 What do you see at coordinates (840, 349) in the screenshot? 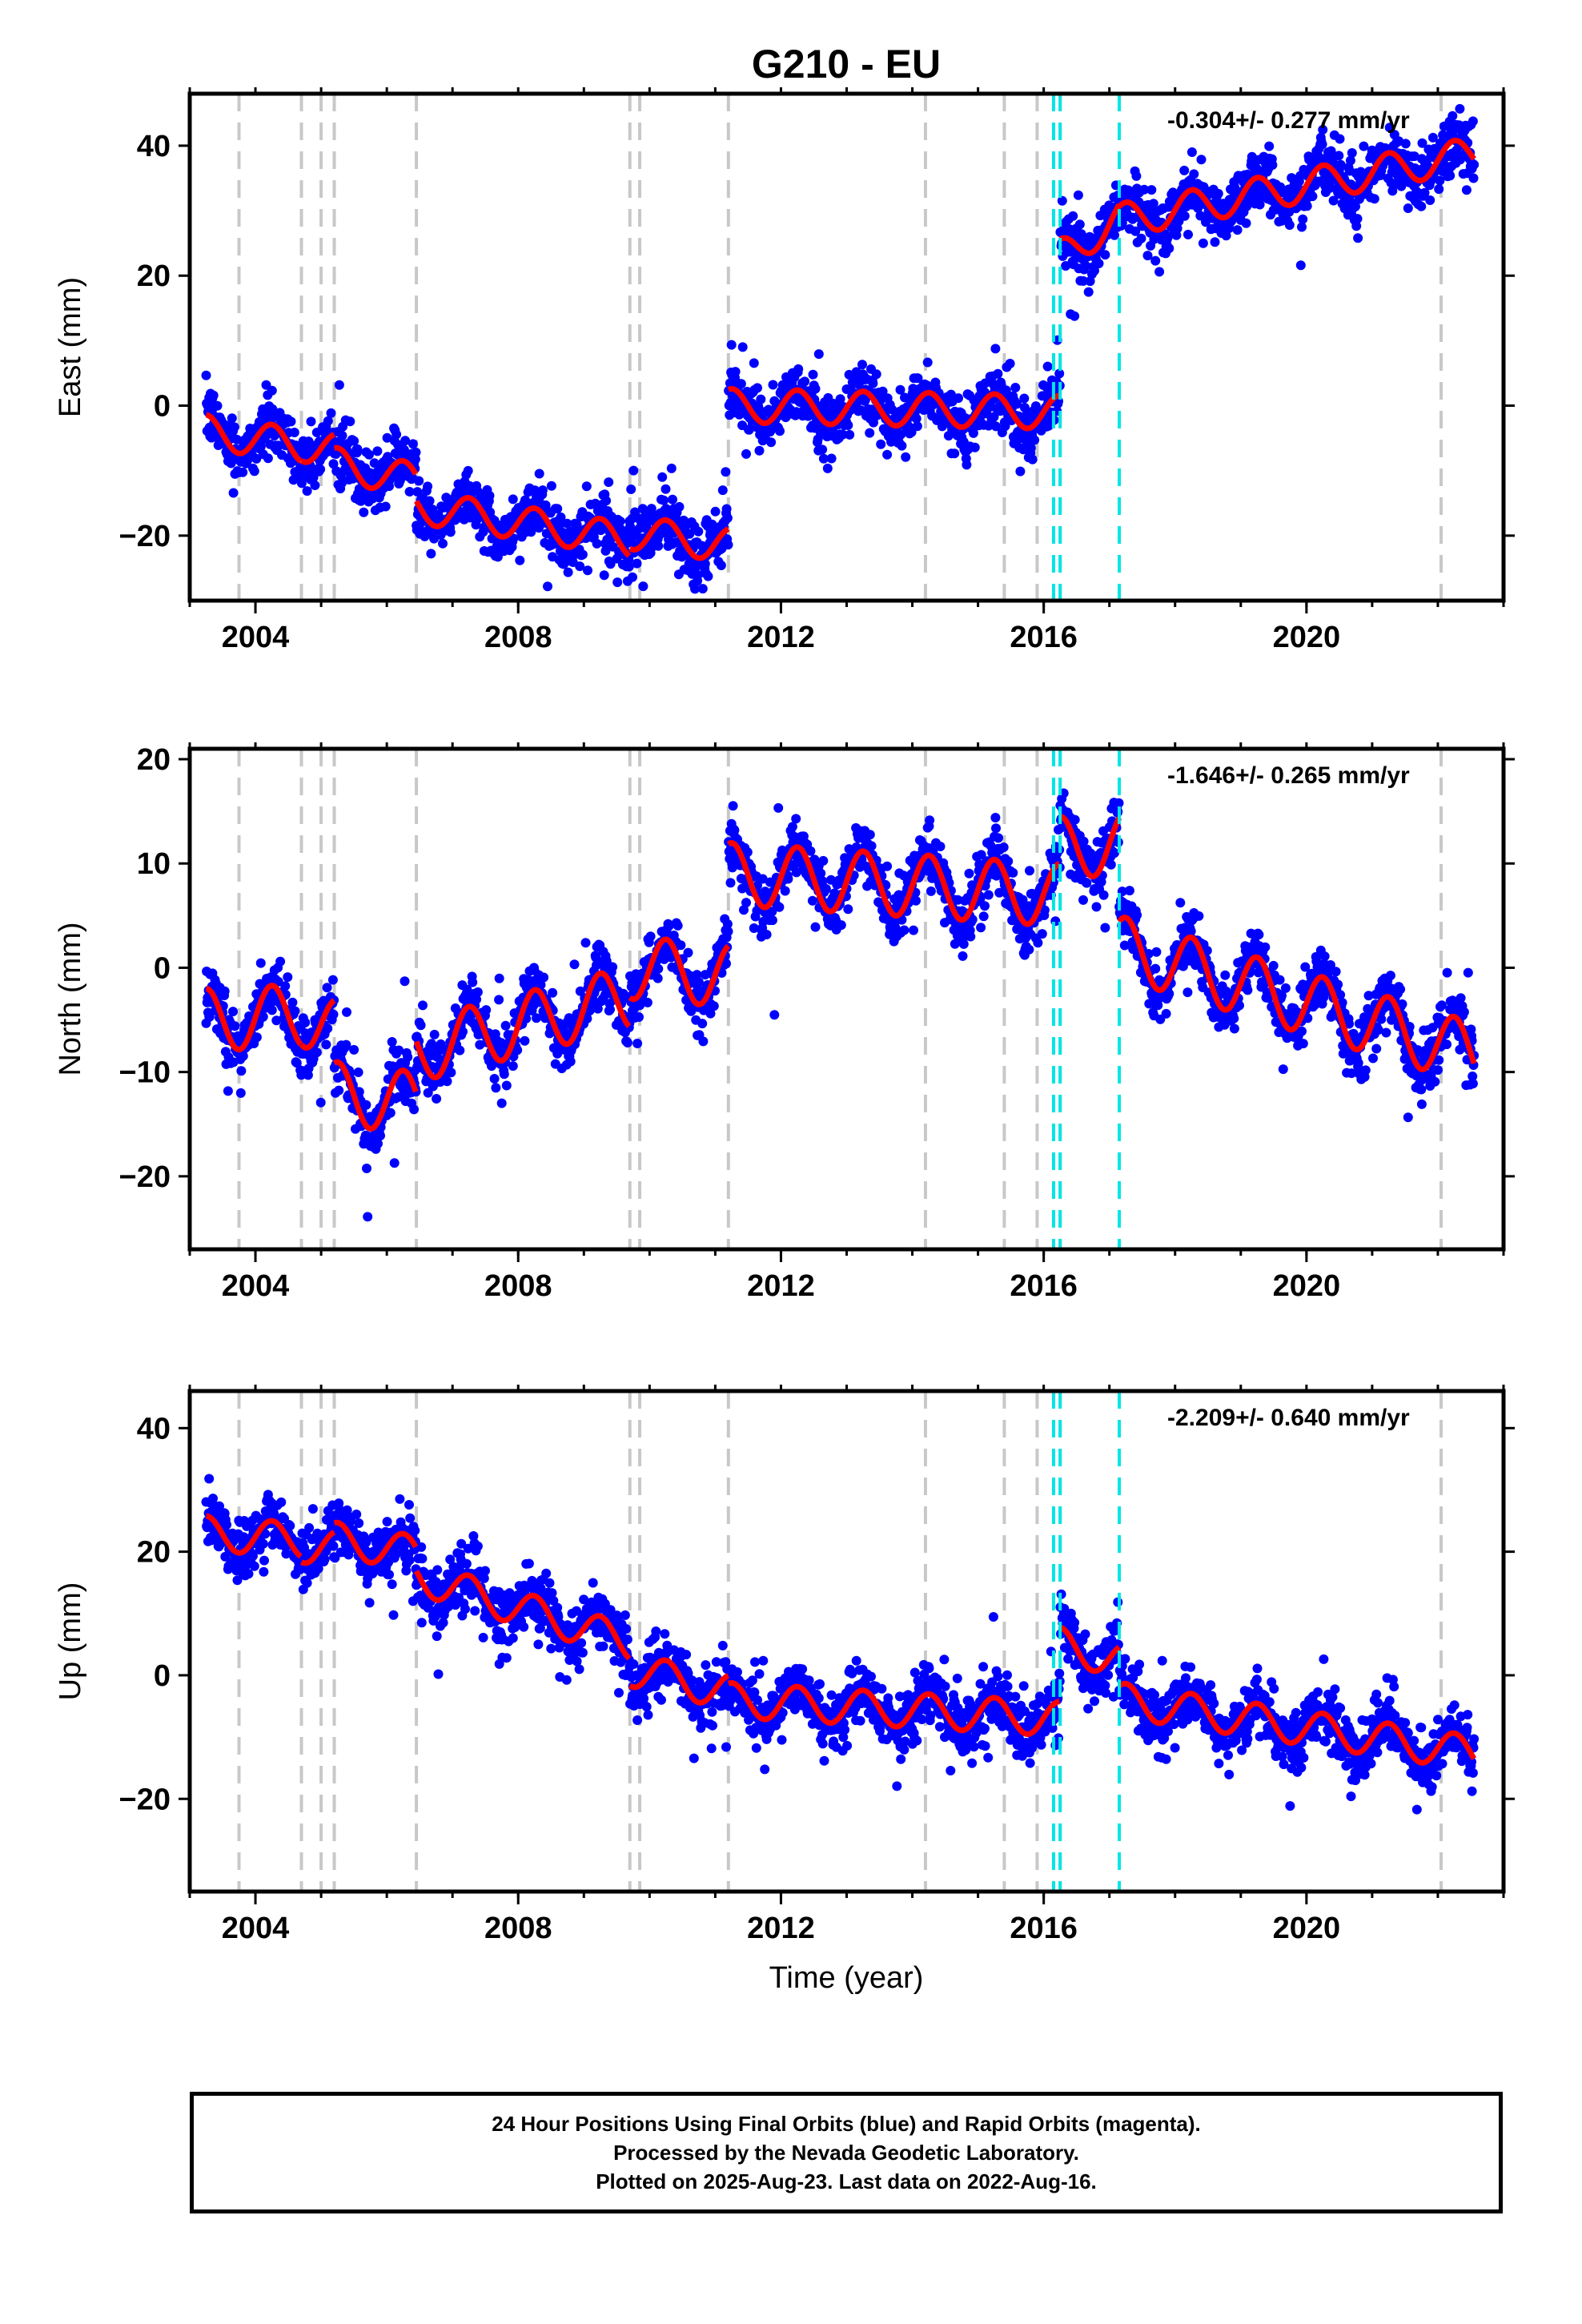
I see `model-line-east` at bounding box center [840, 349].